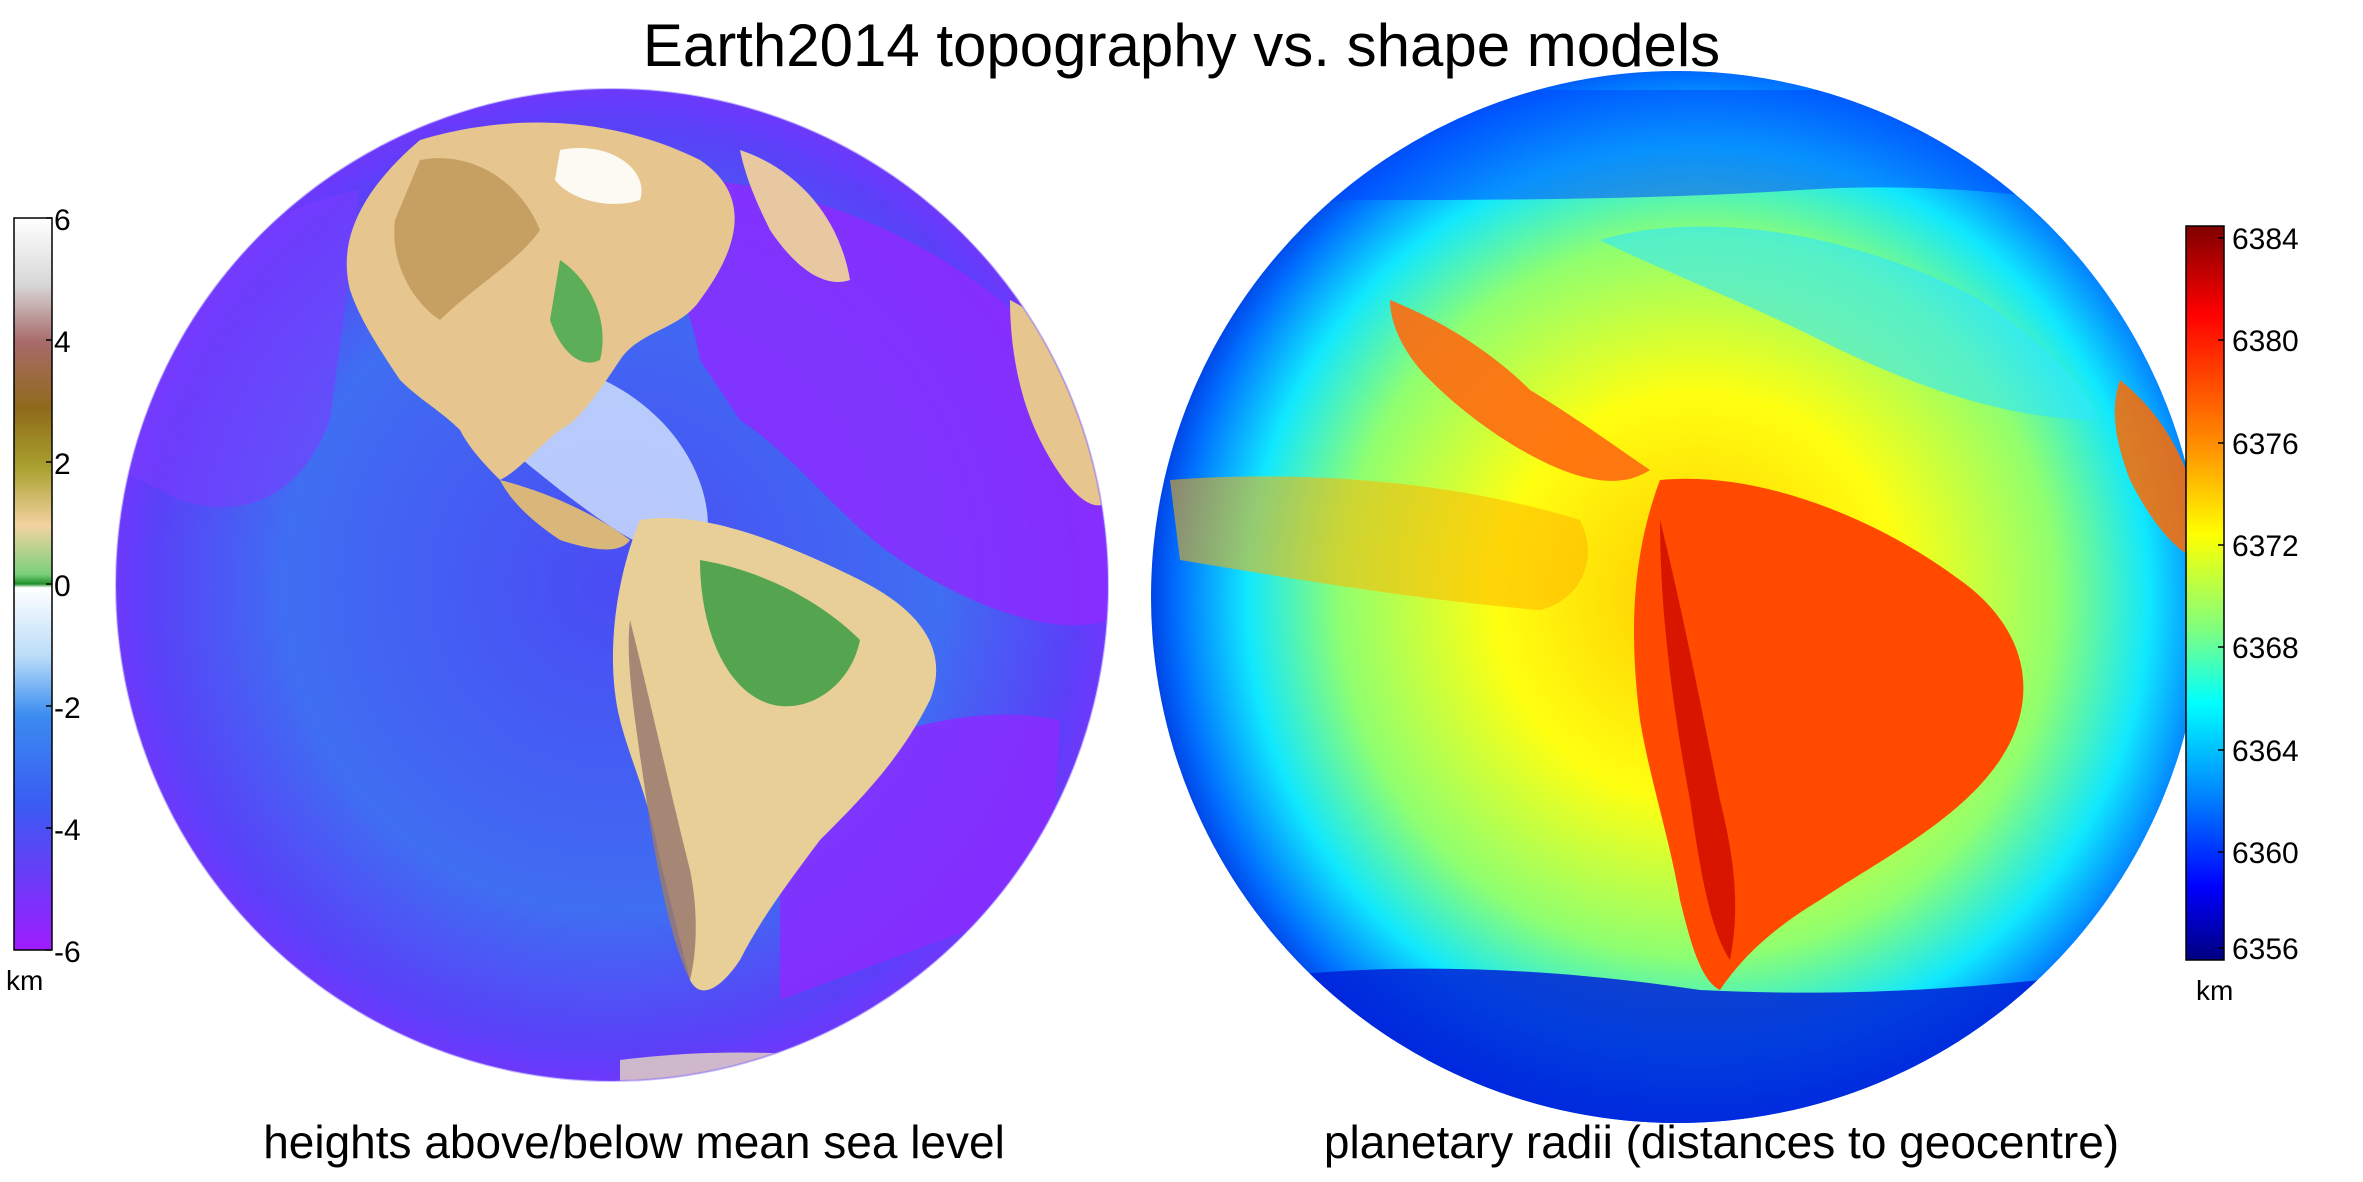 The image size is (2363, 1182). Describe the element at coordinates (1721, 1142) in the screenshot. I see `right-panel-caption: planetary radii (distances to geocentre)` at that location.